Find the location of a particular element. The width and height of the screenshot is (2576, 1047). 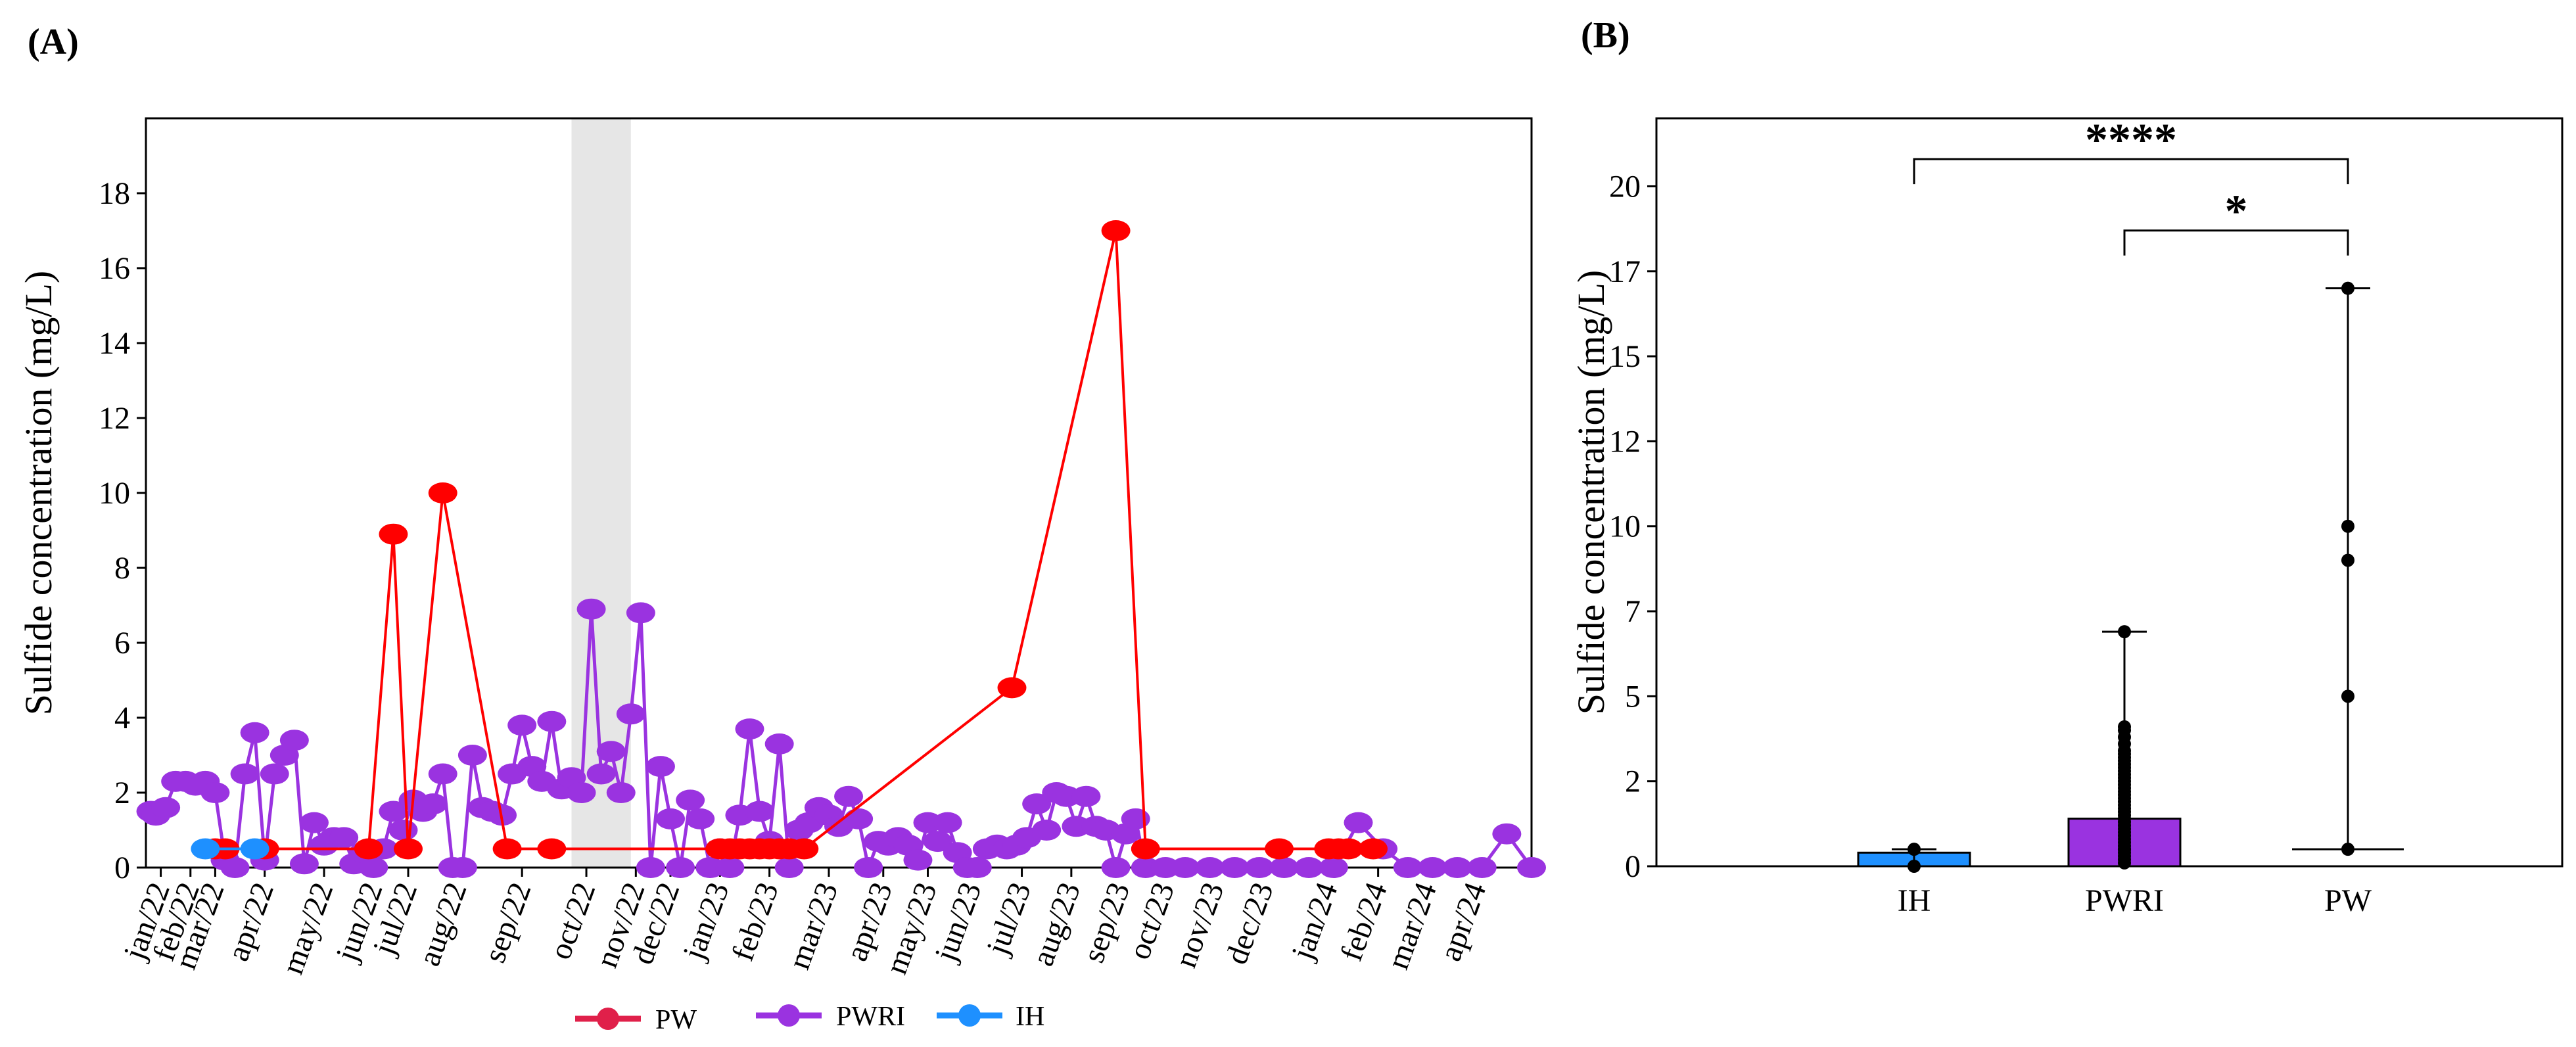

significance-label: * is located at coordinates (2236, 212).